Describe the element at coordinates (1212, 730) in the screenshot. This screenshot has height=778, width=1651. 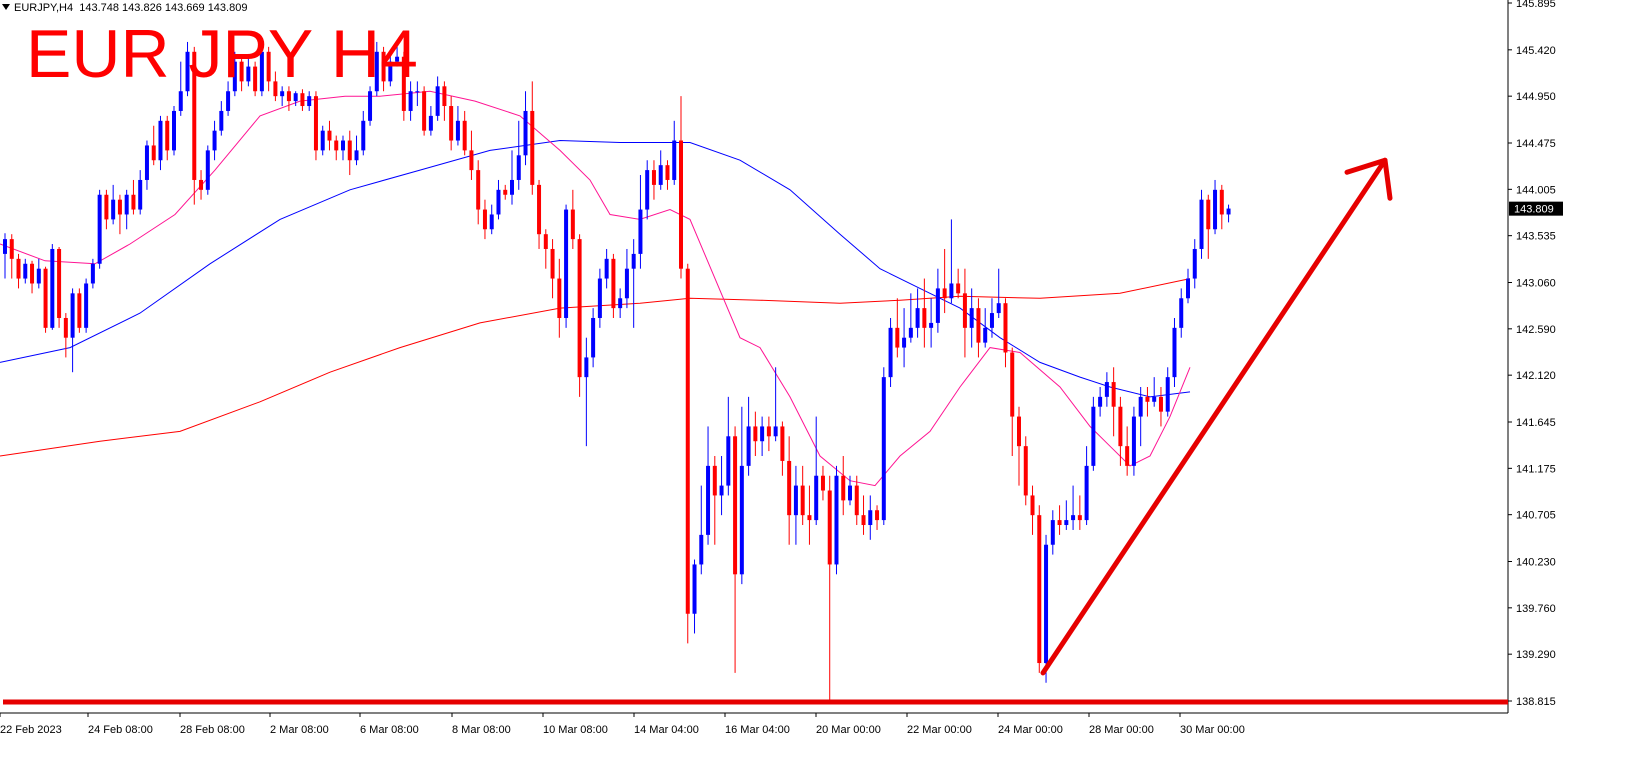
I see `time-tick-label: 30 Mar 00:00` at that location.